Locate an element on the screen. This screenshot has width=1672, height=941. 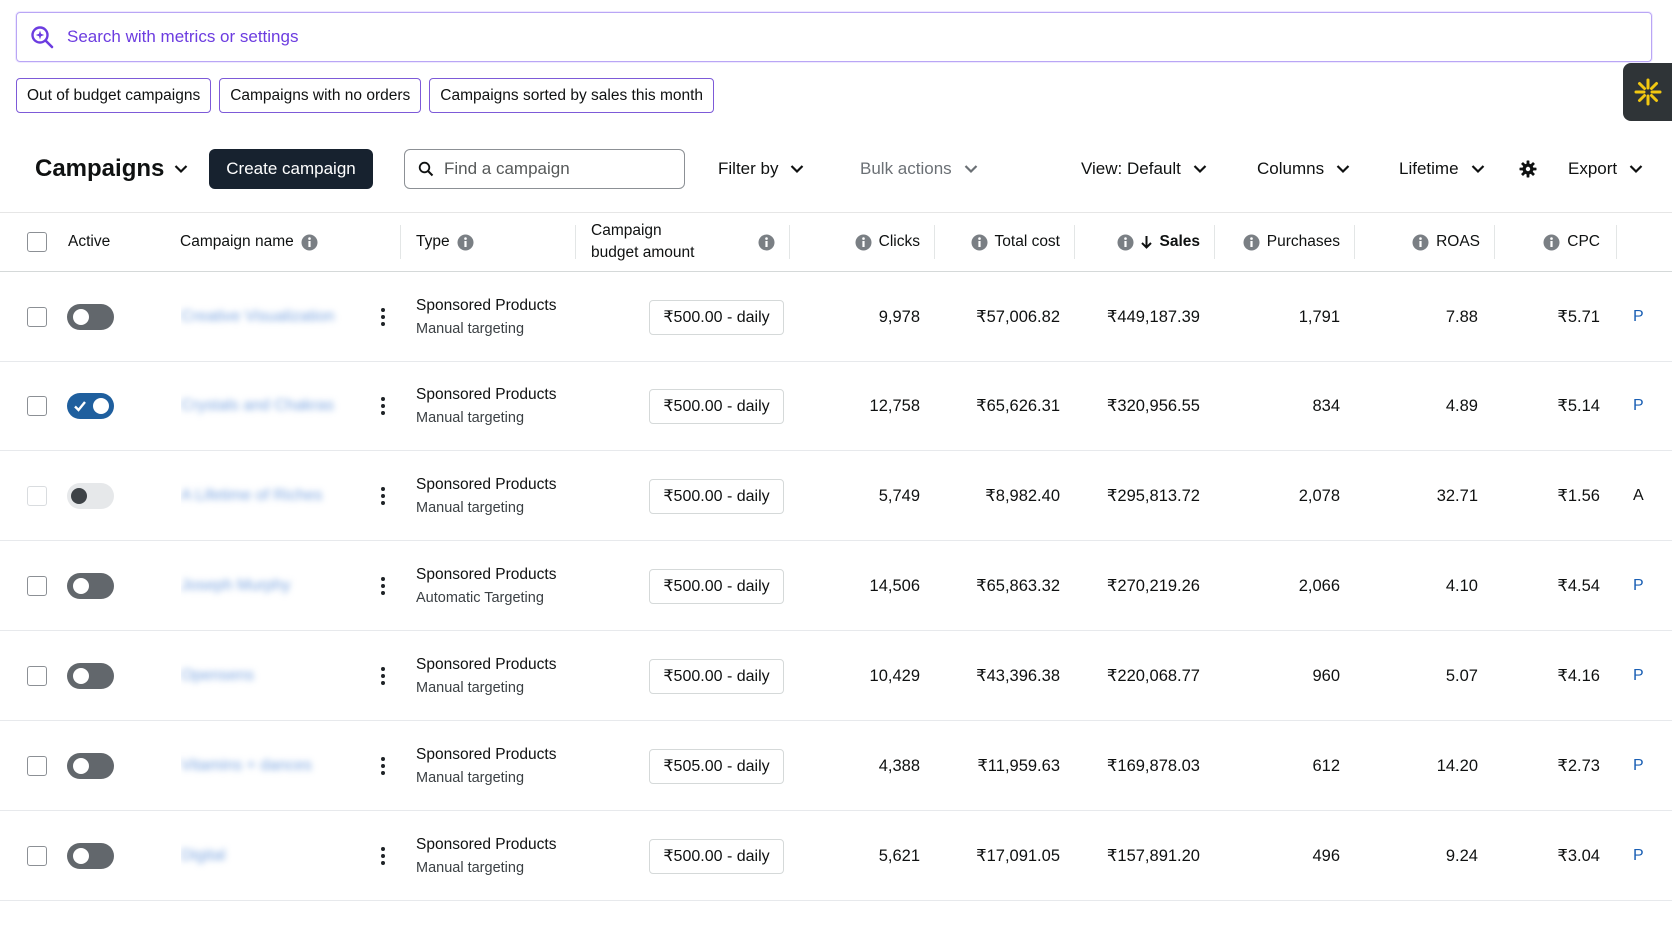
row-select-cell is located at coordinates (37, 856).